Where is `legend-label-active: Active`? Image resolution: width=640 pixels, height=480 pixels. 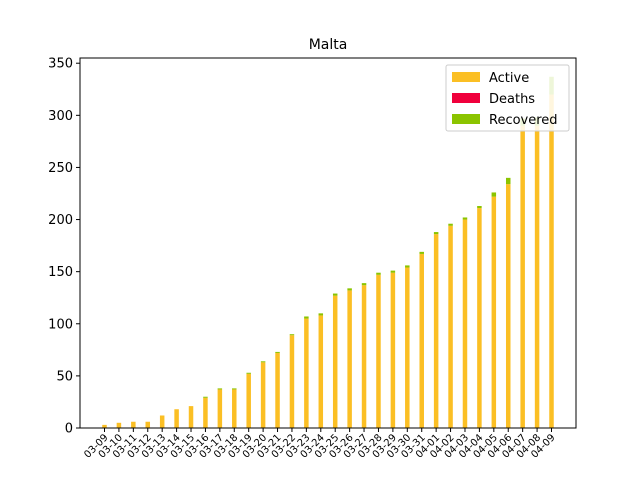
legend-label-active: Active is located at coordinates (509, 78).